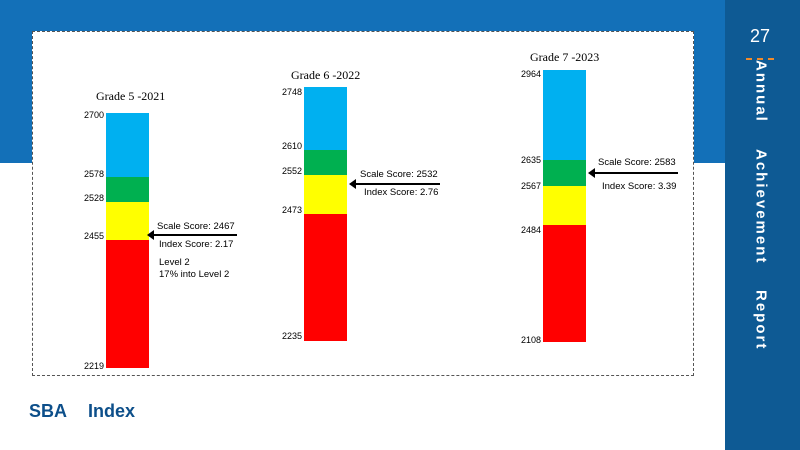 This screenshot has width=800, height=450. What do you see at coordinates (637, 162) in the screenshot?
I see `scale-score-label: Scale Score: 2583` at bounding box center [637, 162].